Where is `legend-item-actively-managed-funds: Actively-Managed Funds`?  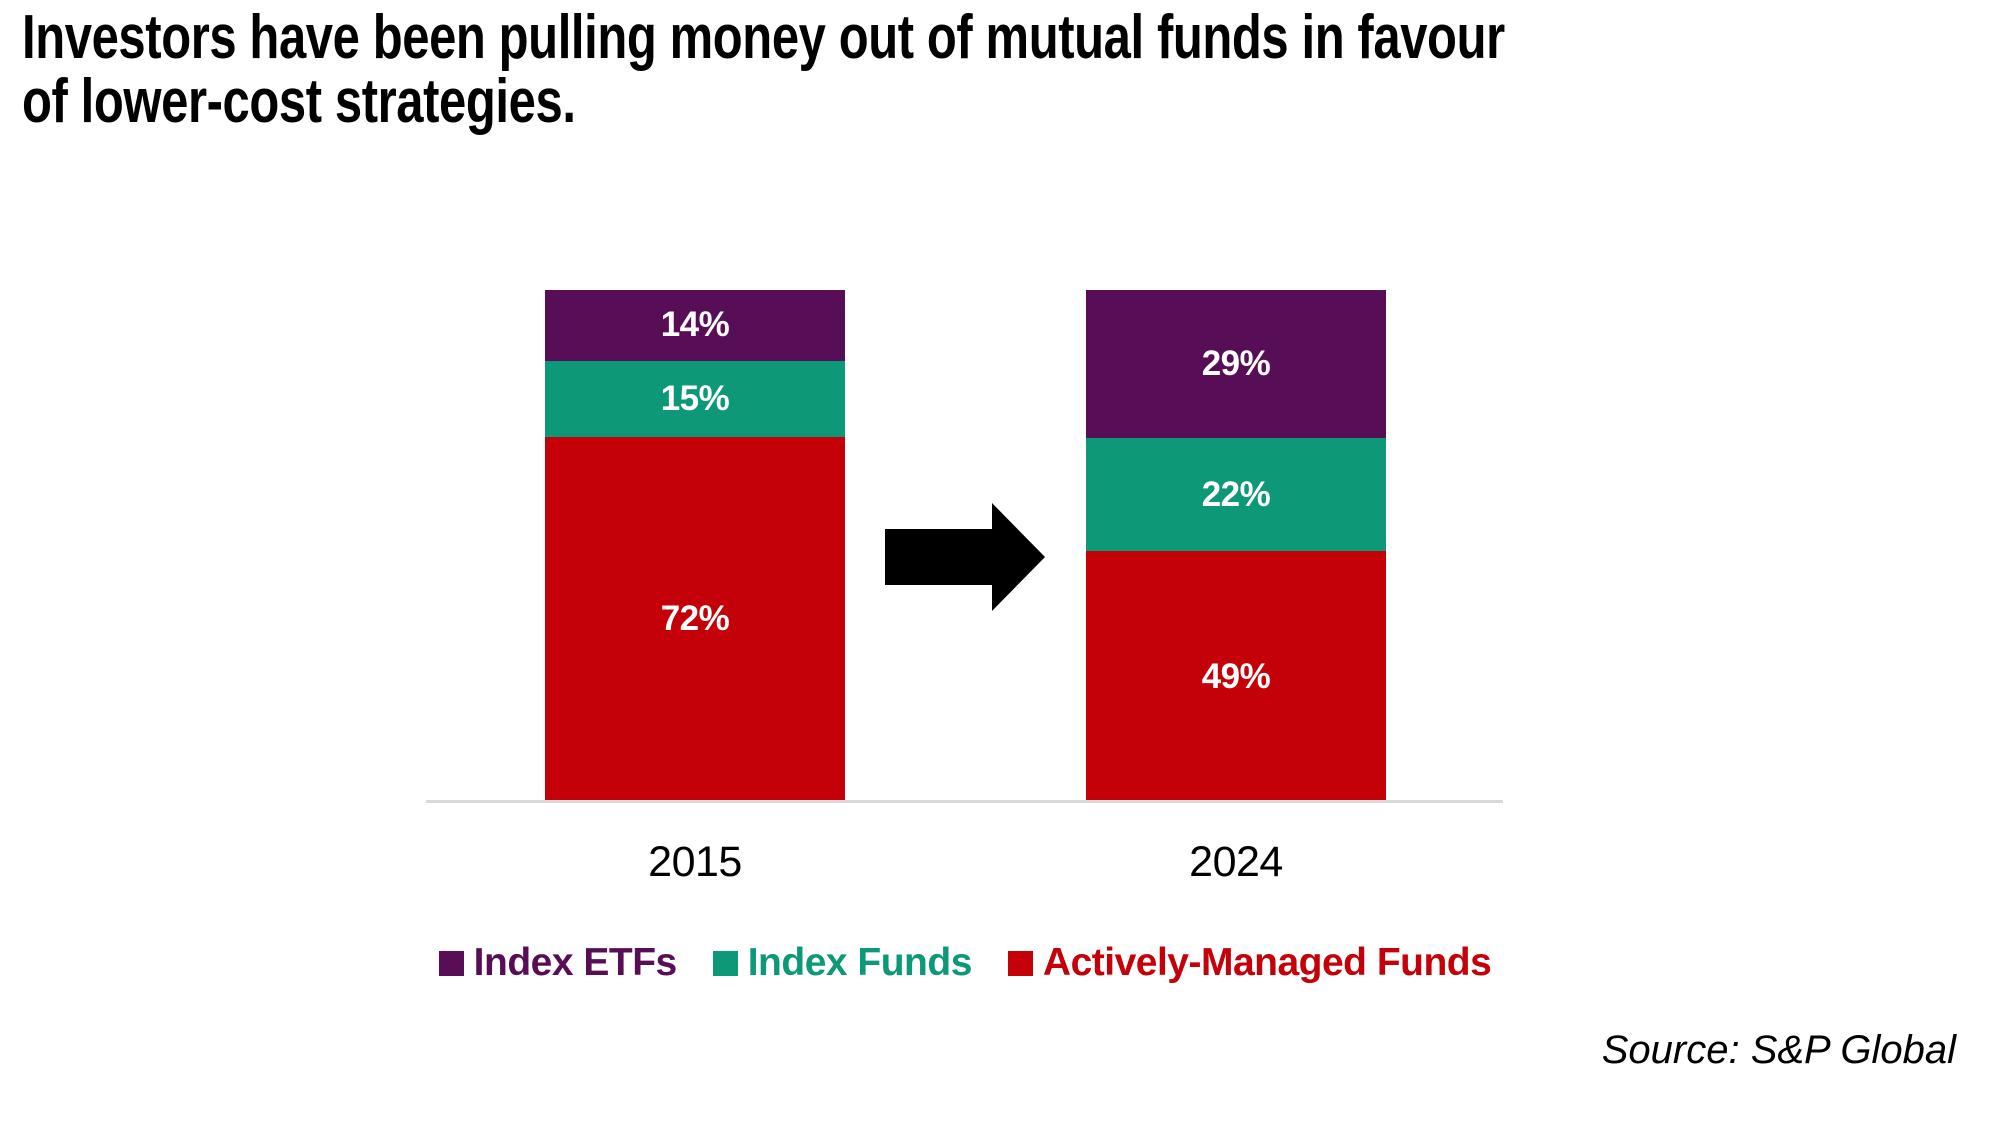
legend-item-actively-managed-funds: Actively-Managed Funds is located at coordinates (1249, 963).